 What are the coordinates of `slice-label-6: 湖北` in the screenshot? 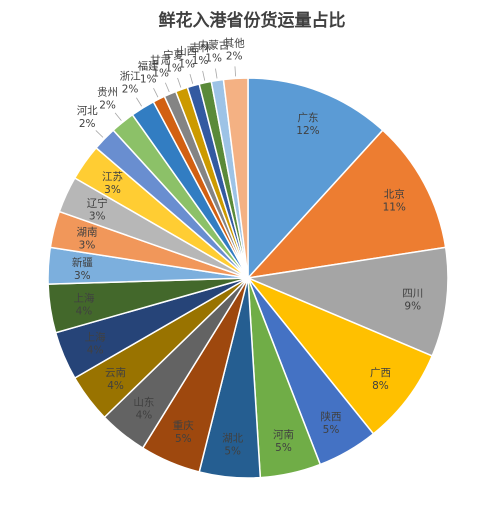 It's located at (232, 438).